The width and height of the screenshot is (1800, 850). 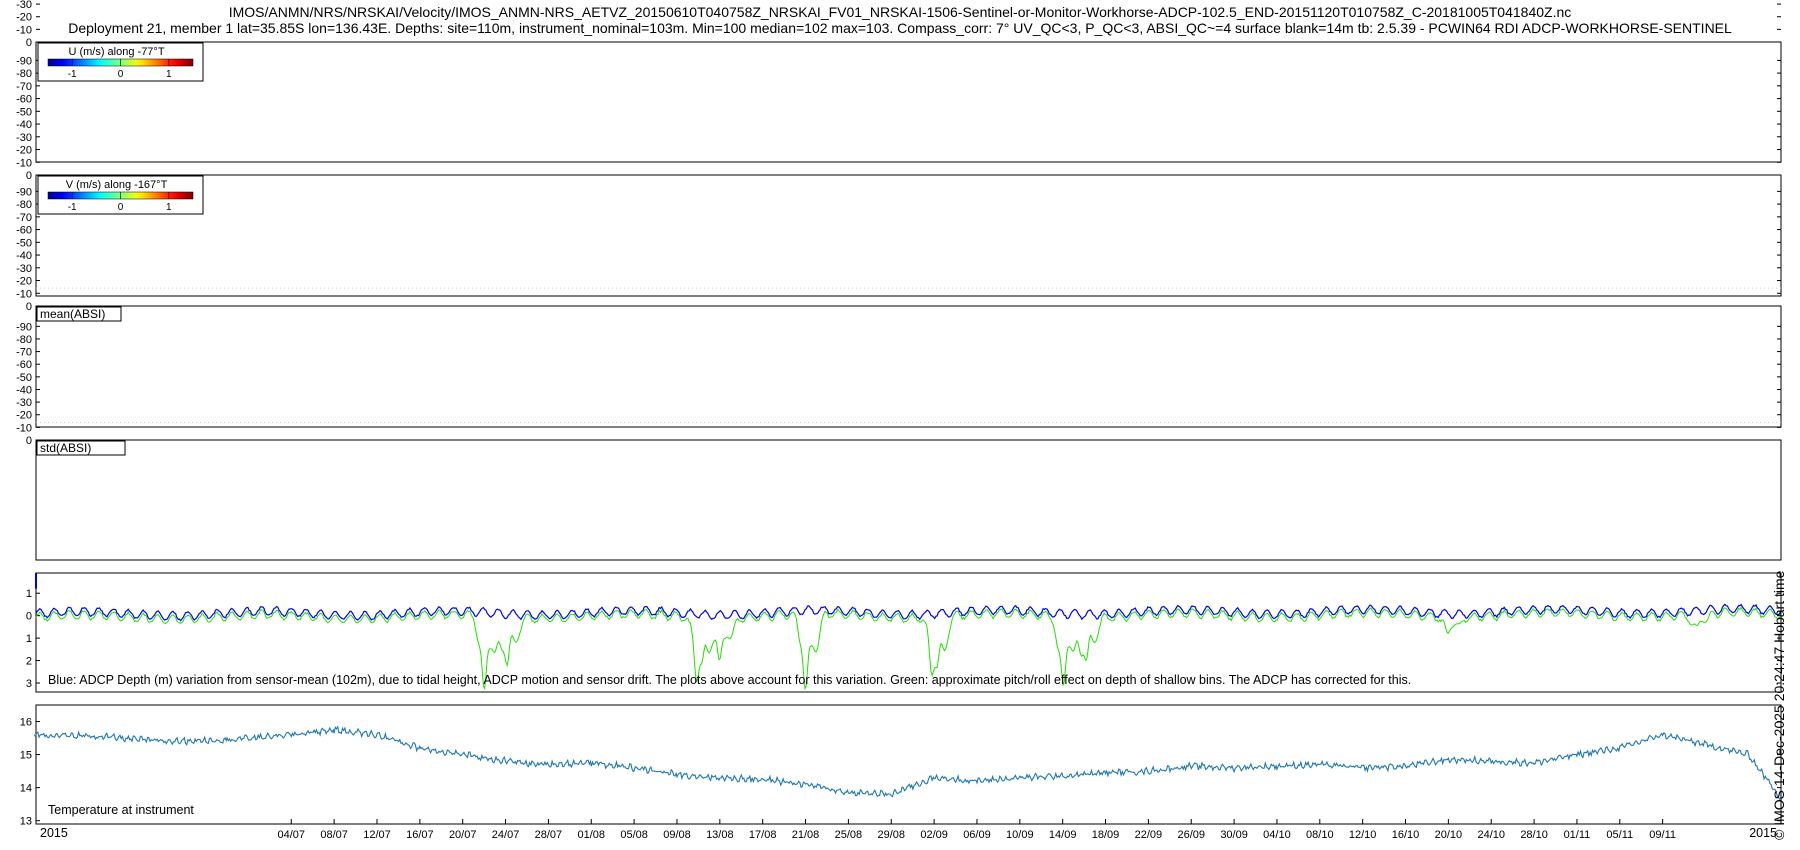 I want to click on std_absi-ytick-label: -90, so click(x=24, y=327).